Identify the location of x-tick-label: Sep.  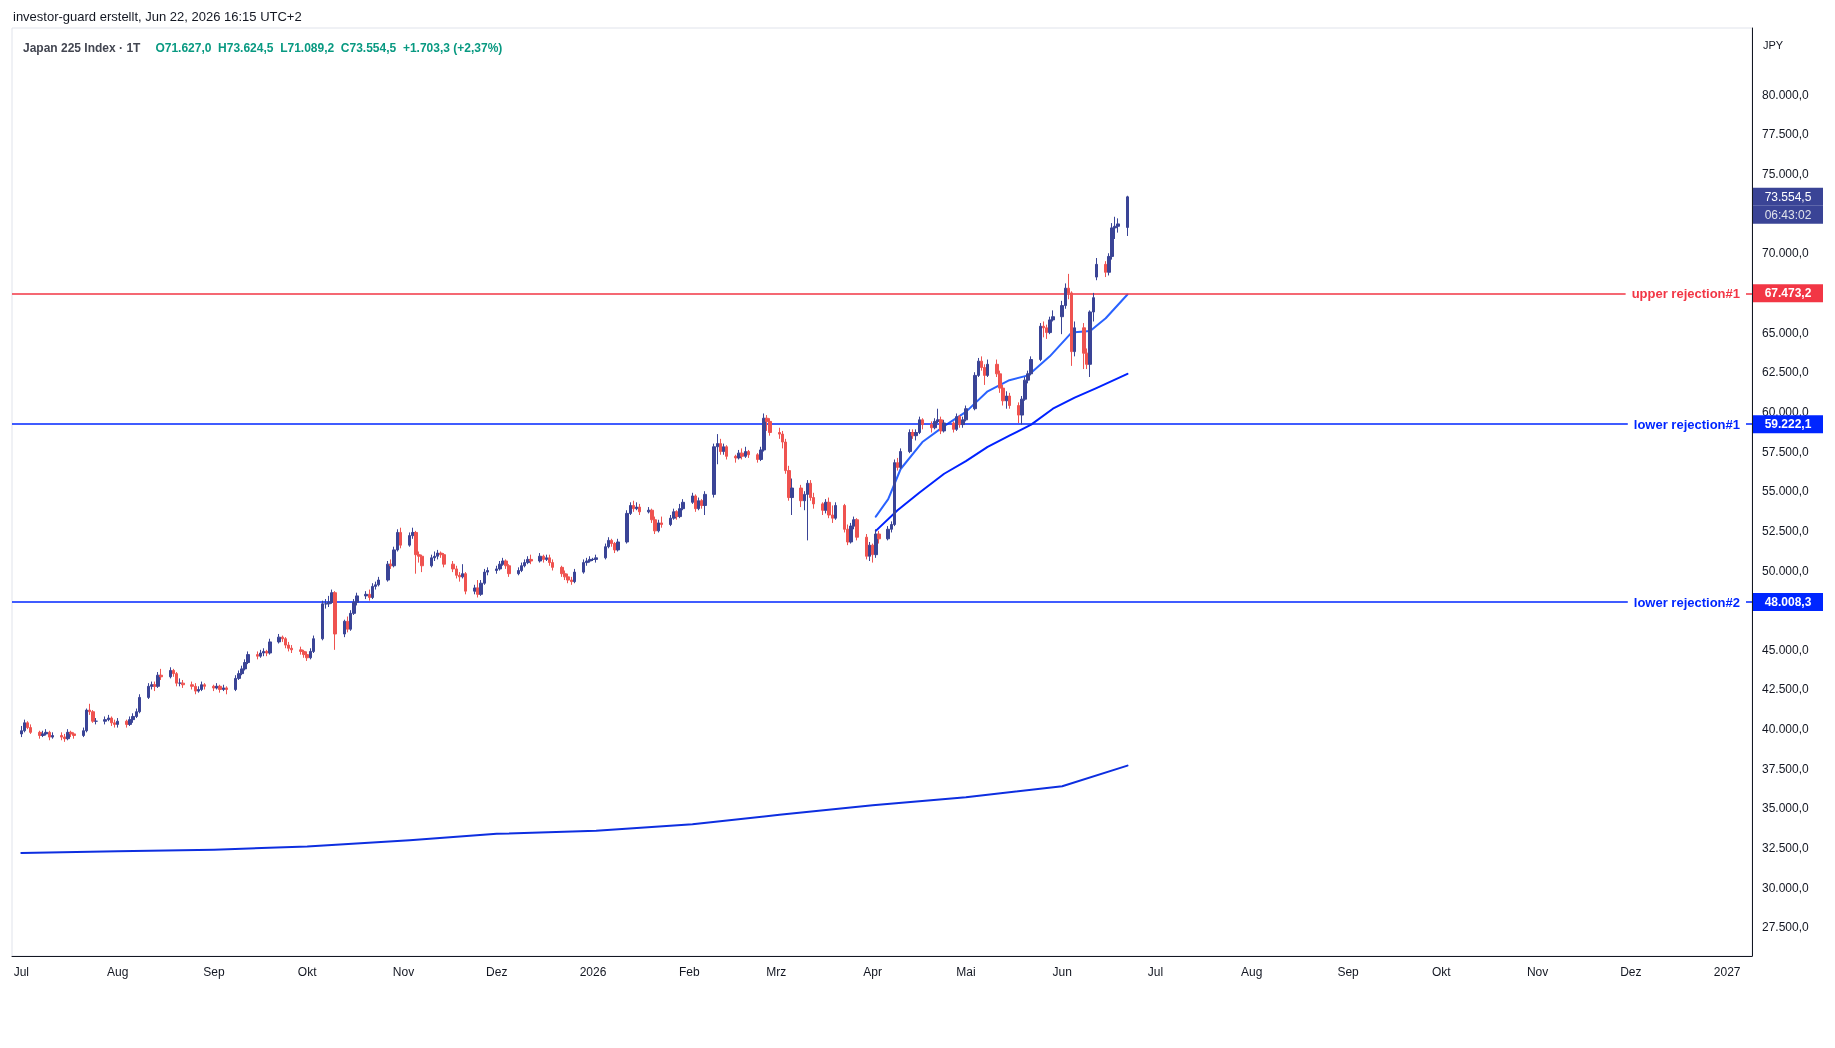
(1348, 972).